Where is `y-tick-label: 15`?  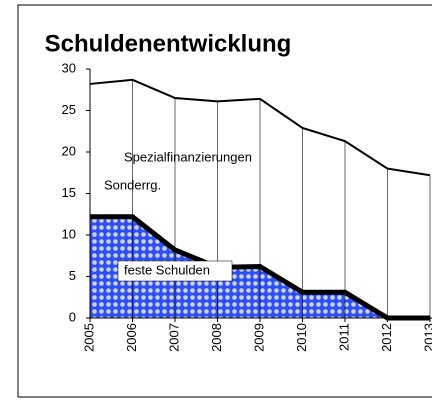 y-tick-label: 15 is located at coordinates (69, 192).